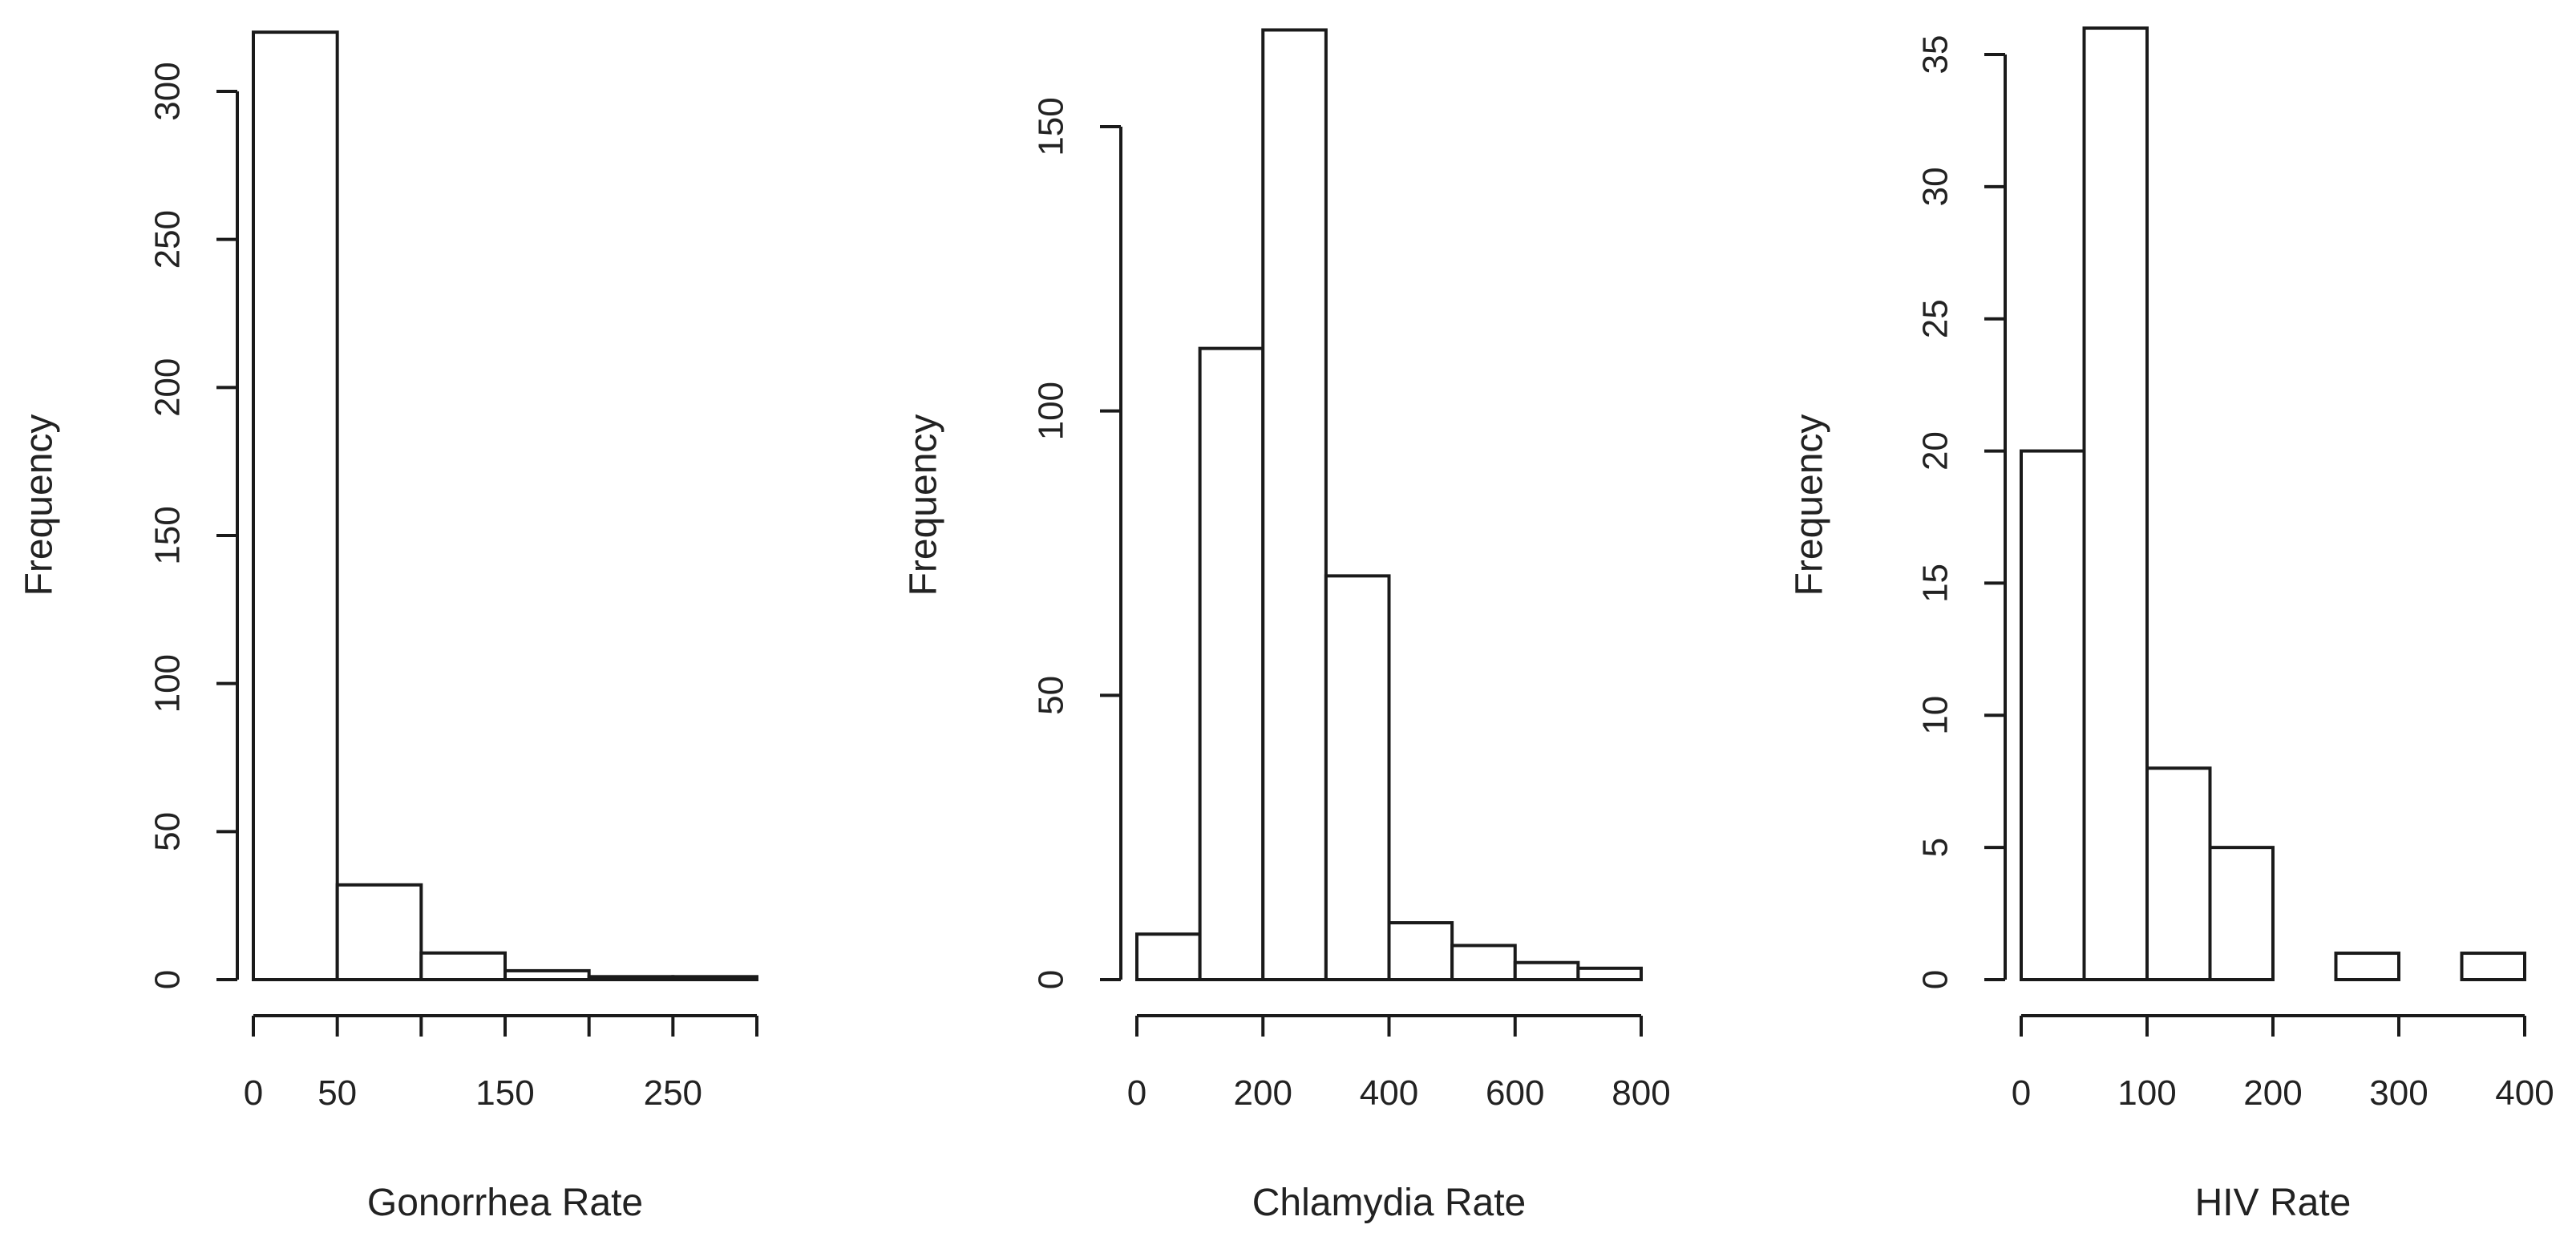 The height and width of the screenshot is (1257, 2576). What do you see at coordinates (2273, 1203) in the screenshot?
I see `x-axis-label: HIV Rate` at bounding box center [2273, 1203].